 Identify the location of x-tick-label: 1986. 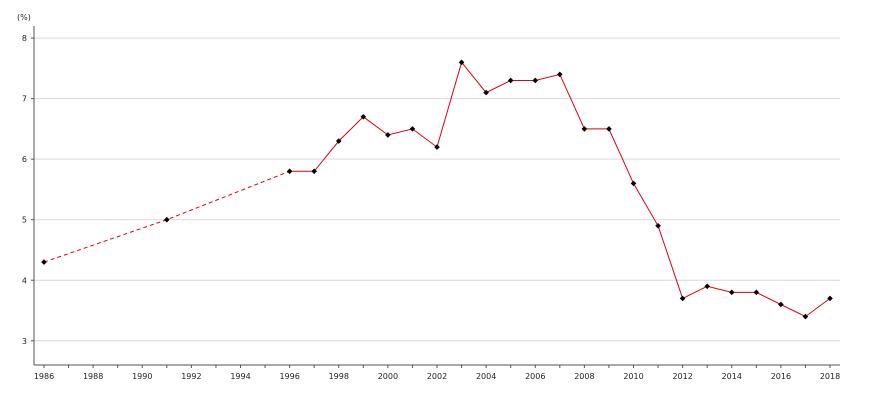
(44, 376).